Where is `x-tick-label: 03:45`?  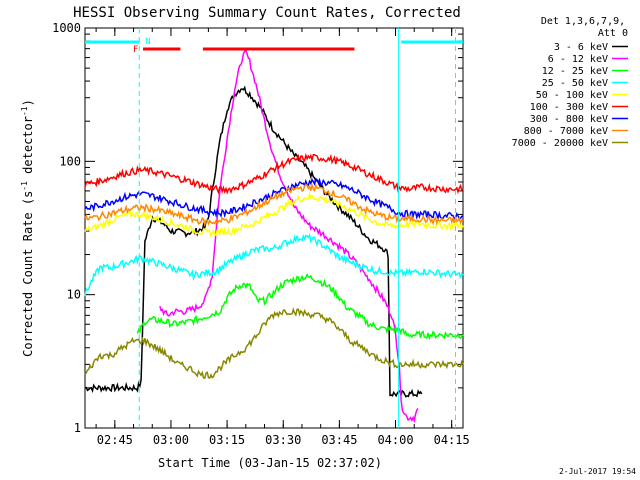
x-tick-label: 03:45 is located at coordinates (339, 440).